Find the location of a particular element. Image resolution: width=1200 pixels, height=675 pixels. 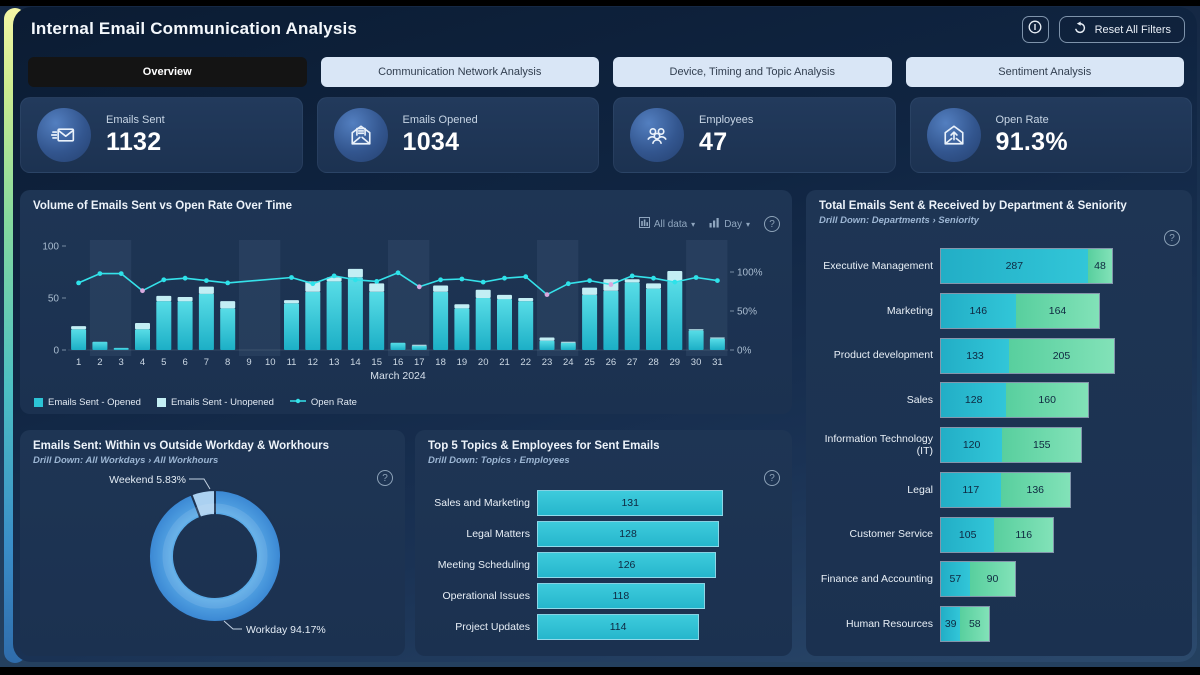

dept-sent-segment: 133 is located at coordinates (975, 355).